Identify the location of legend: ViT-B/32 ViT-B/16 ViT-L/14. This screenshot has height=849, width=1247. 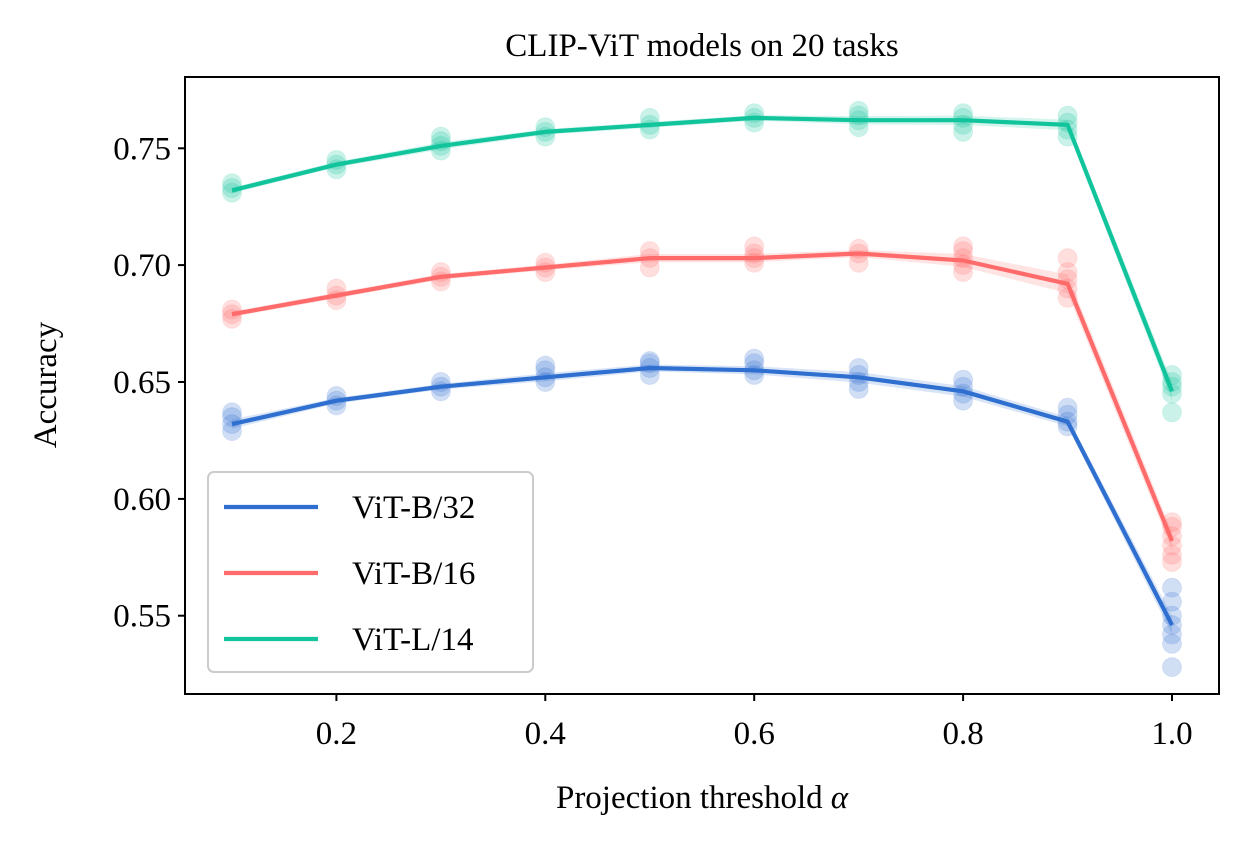
(370, 572).